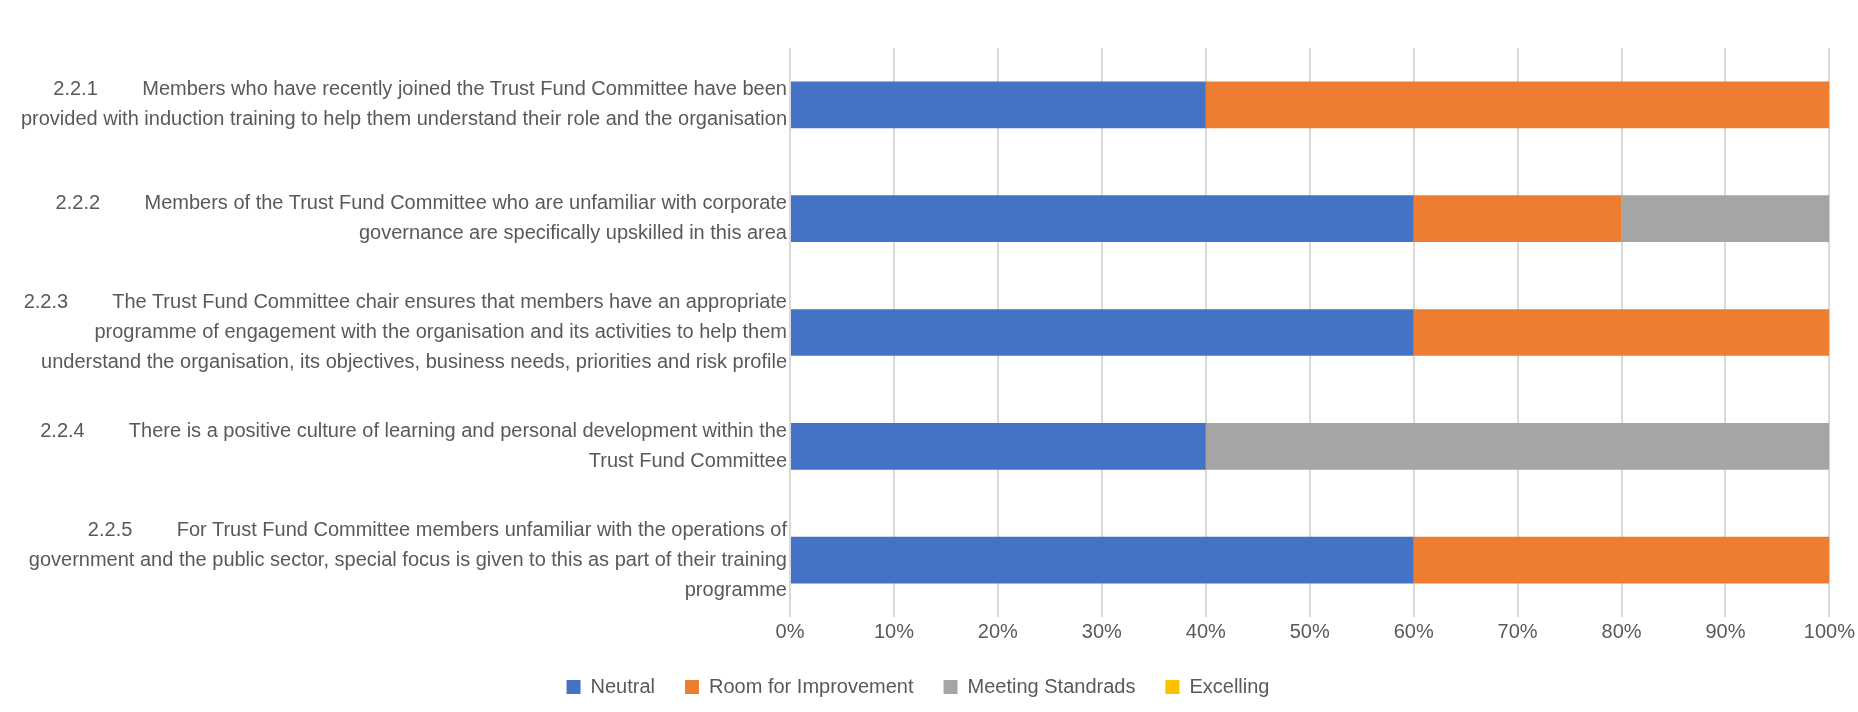 Image resolution: width=1858 pixels, height=712 pixels. What do you see at coordinates (1413, 630) in the screenshot?
I see `x-tick-label: 60%` at bounding box center [1413, 630].